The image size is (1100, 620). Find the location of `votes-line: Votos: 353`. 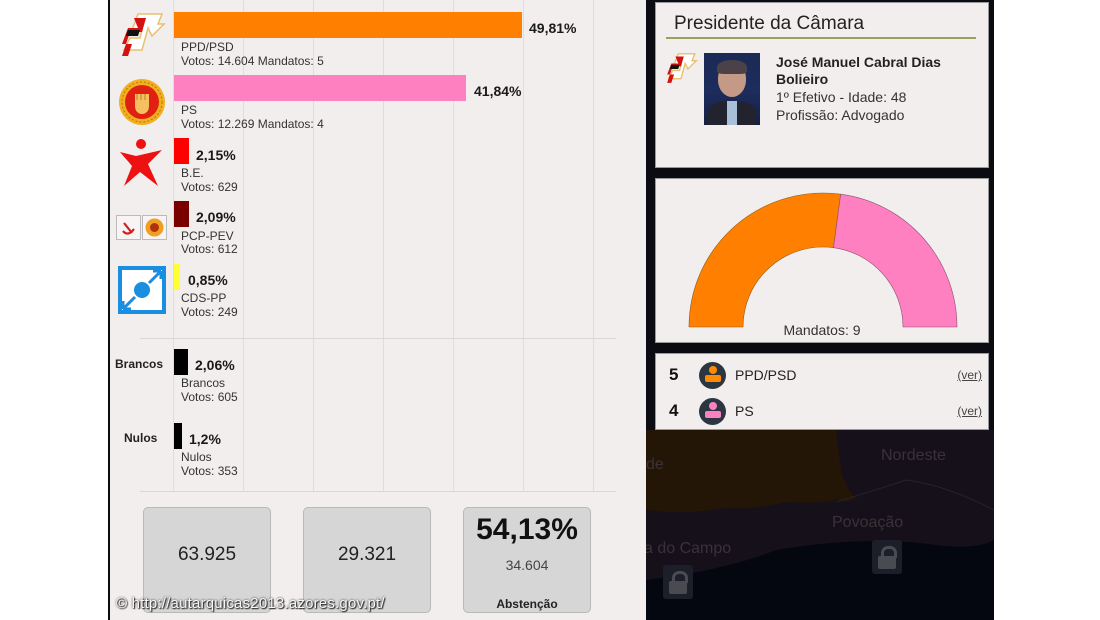

votes-line: Votos: 353 is located at coordinates (209, 471).